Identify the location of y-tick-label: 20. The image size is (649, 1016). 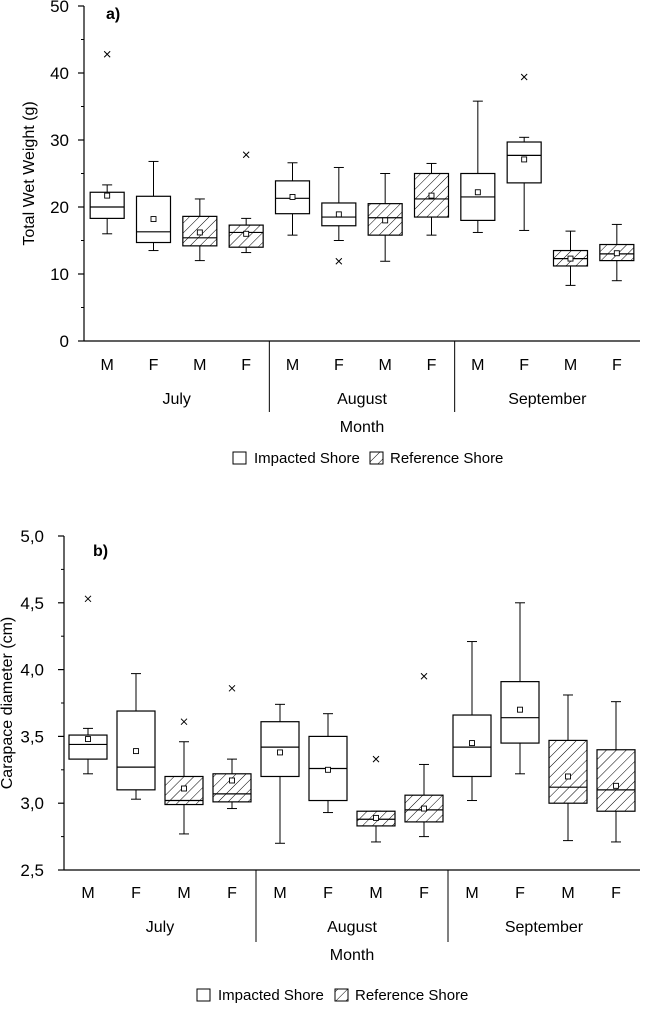
(59, 207).